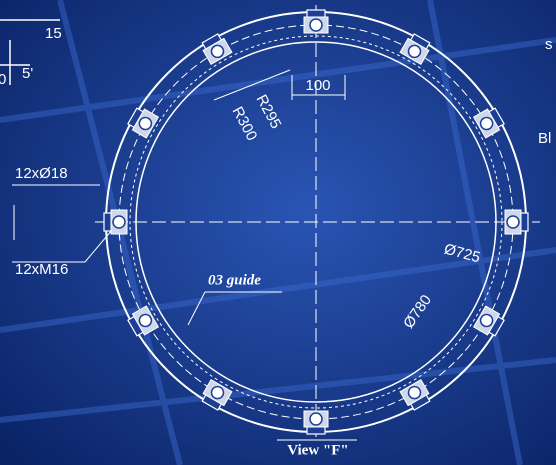  Describe the element at coordinates (549, 44) in the screenshot. I see `side-label: s` at that location.